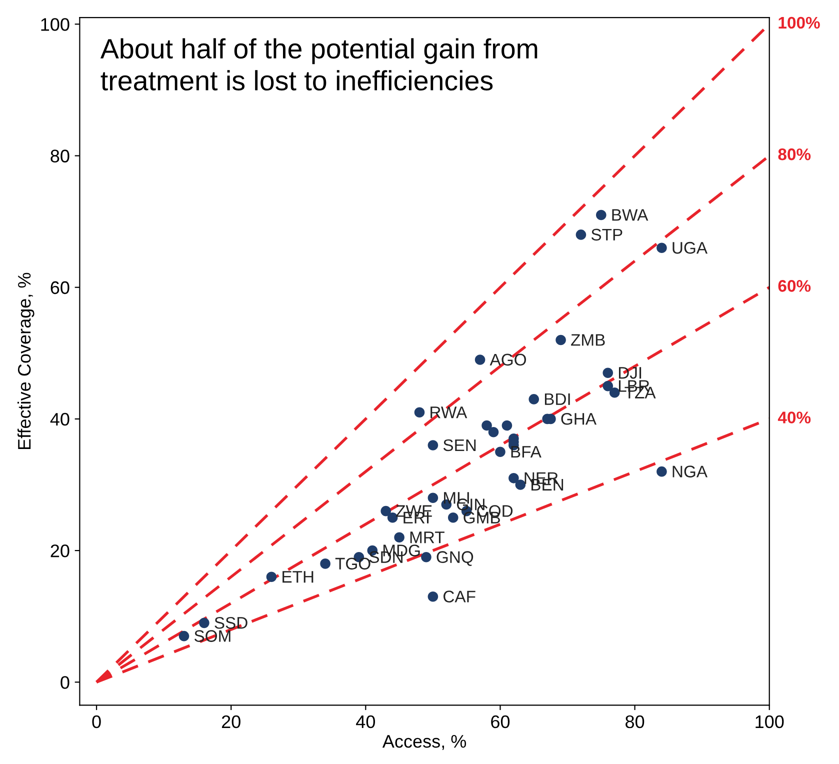 The image size is (839, 764). I want to click on data-label: SOM, so click(212, 636).